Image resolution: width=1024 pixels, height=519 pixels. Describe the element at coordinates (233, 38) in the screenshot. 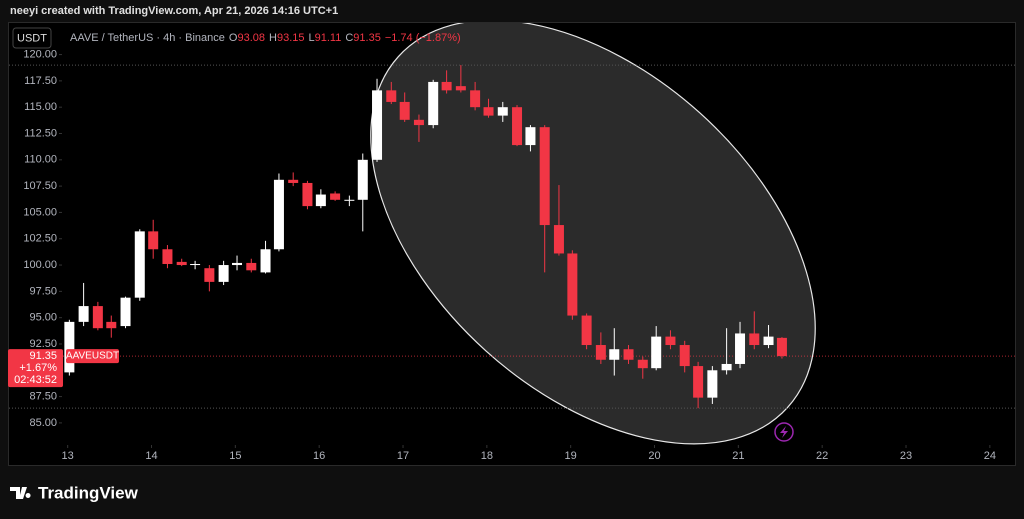

I see `ohlc-label: O` at that location.